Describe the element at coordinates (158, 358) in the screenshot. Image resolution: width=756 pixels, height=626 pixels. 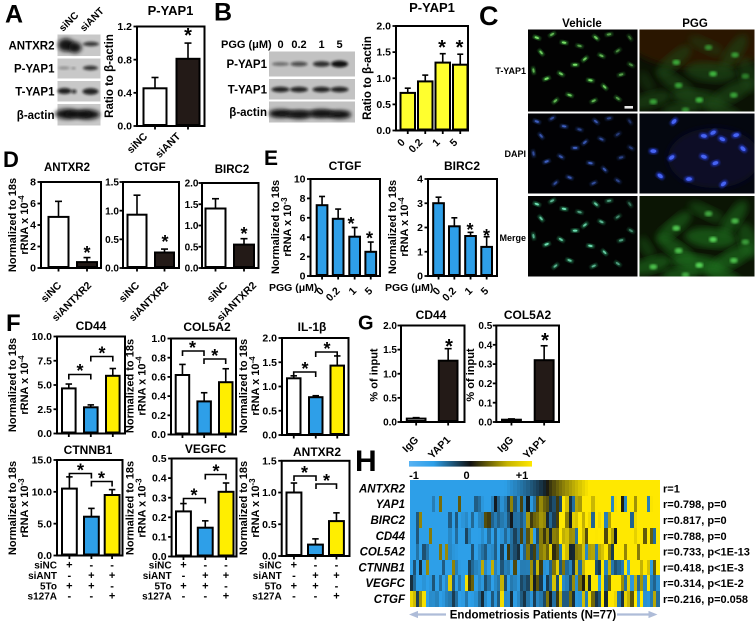
I see `svg-text: 0.8` at that location.